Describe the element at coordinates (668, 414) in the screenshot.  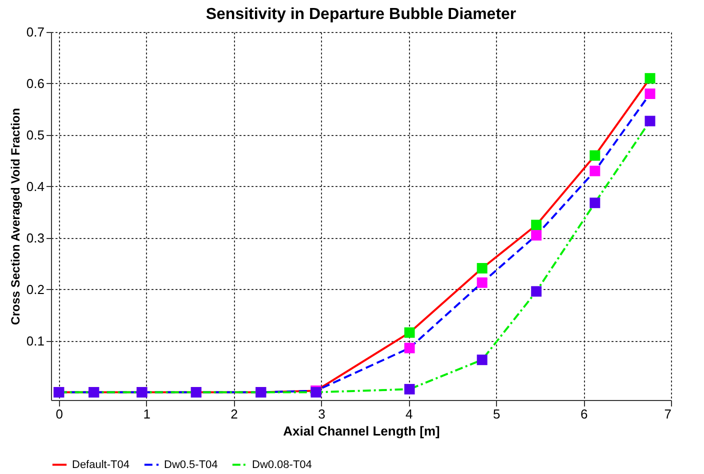
I see `x-tick-label: 7` at that location.